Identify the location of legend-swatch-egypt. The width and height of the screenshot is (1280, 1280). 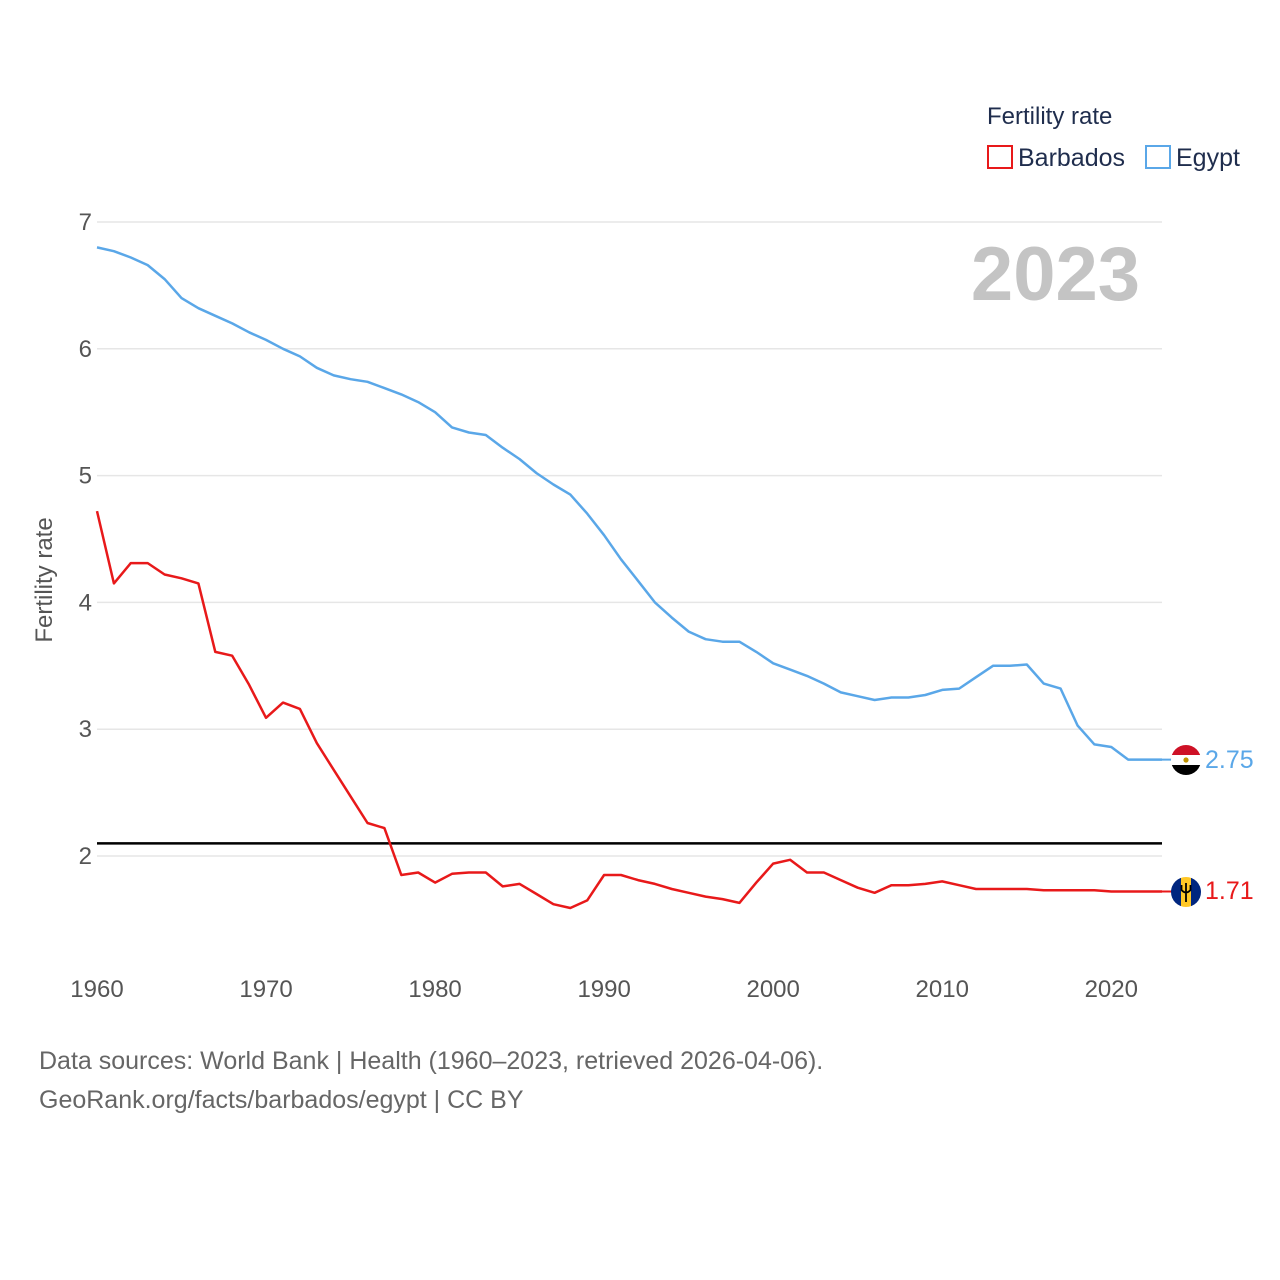
(1158, 157).